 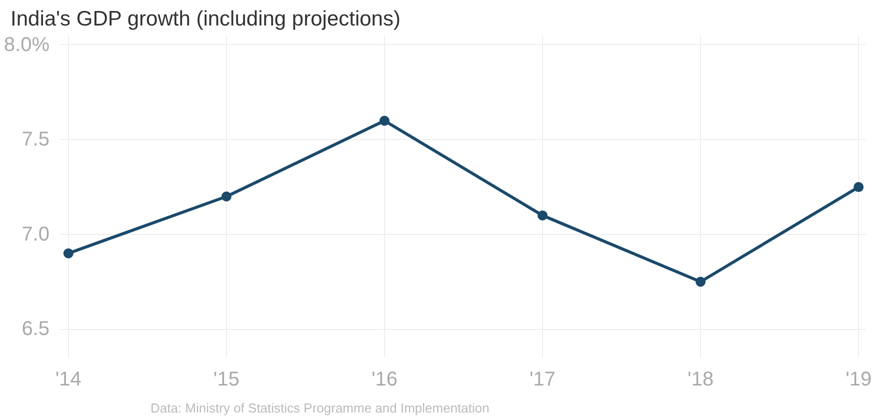 I want to click on text: Data: Ministry of Statistics Programme and Implementation, so click(x=320, y=408).